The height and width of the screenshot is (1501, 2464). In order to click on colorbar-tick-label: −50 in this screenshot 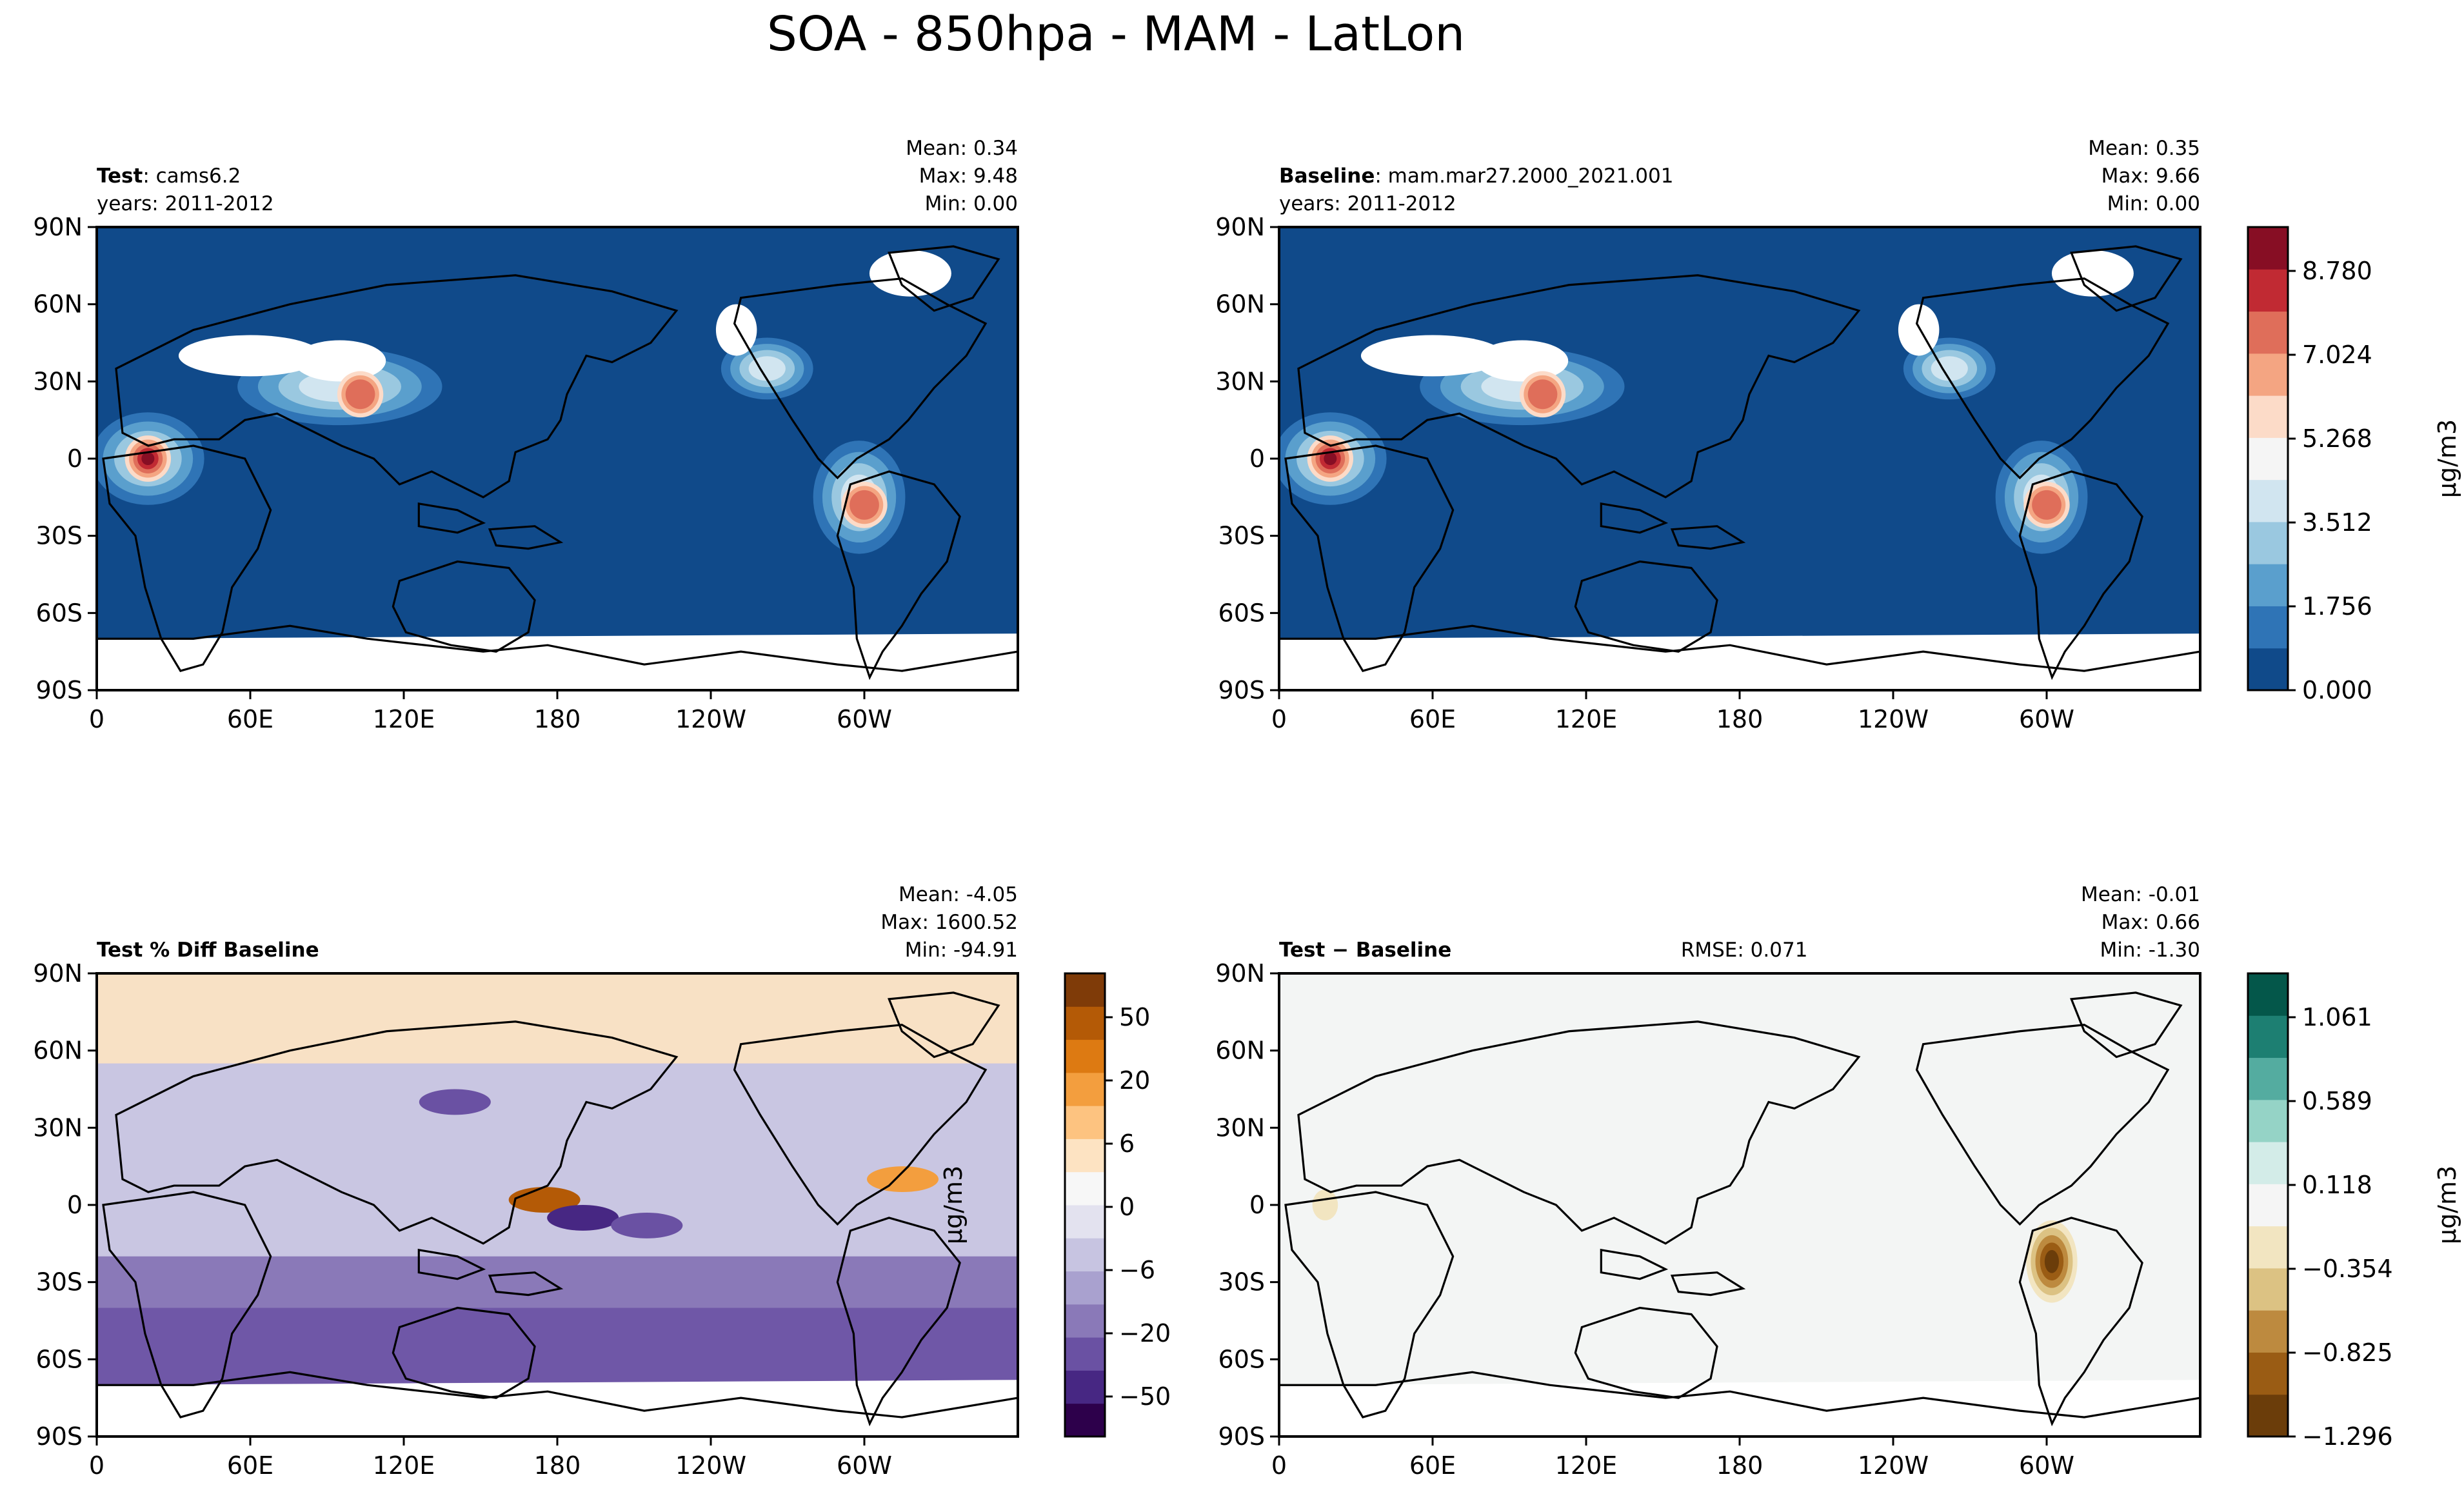, I will do `click(1145, 1396)`.